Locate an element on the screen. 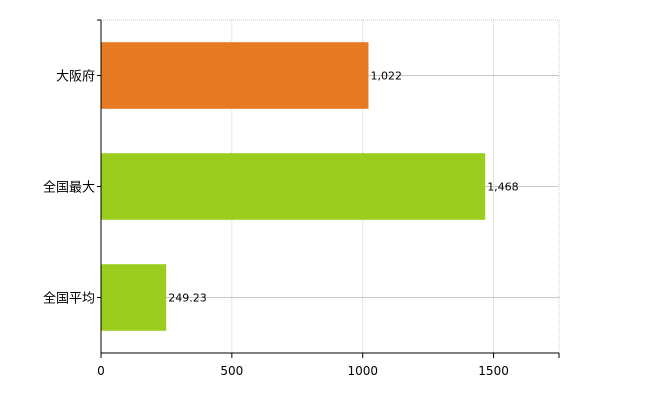 Image resolution: width=650 pixels, height=405 pixels. x-tick-label: 1500 is located at coordinates (493, 371).